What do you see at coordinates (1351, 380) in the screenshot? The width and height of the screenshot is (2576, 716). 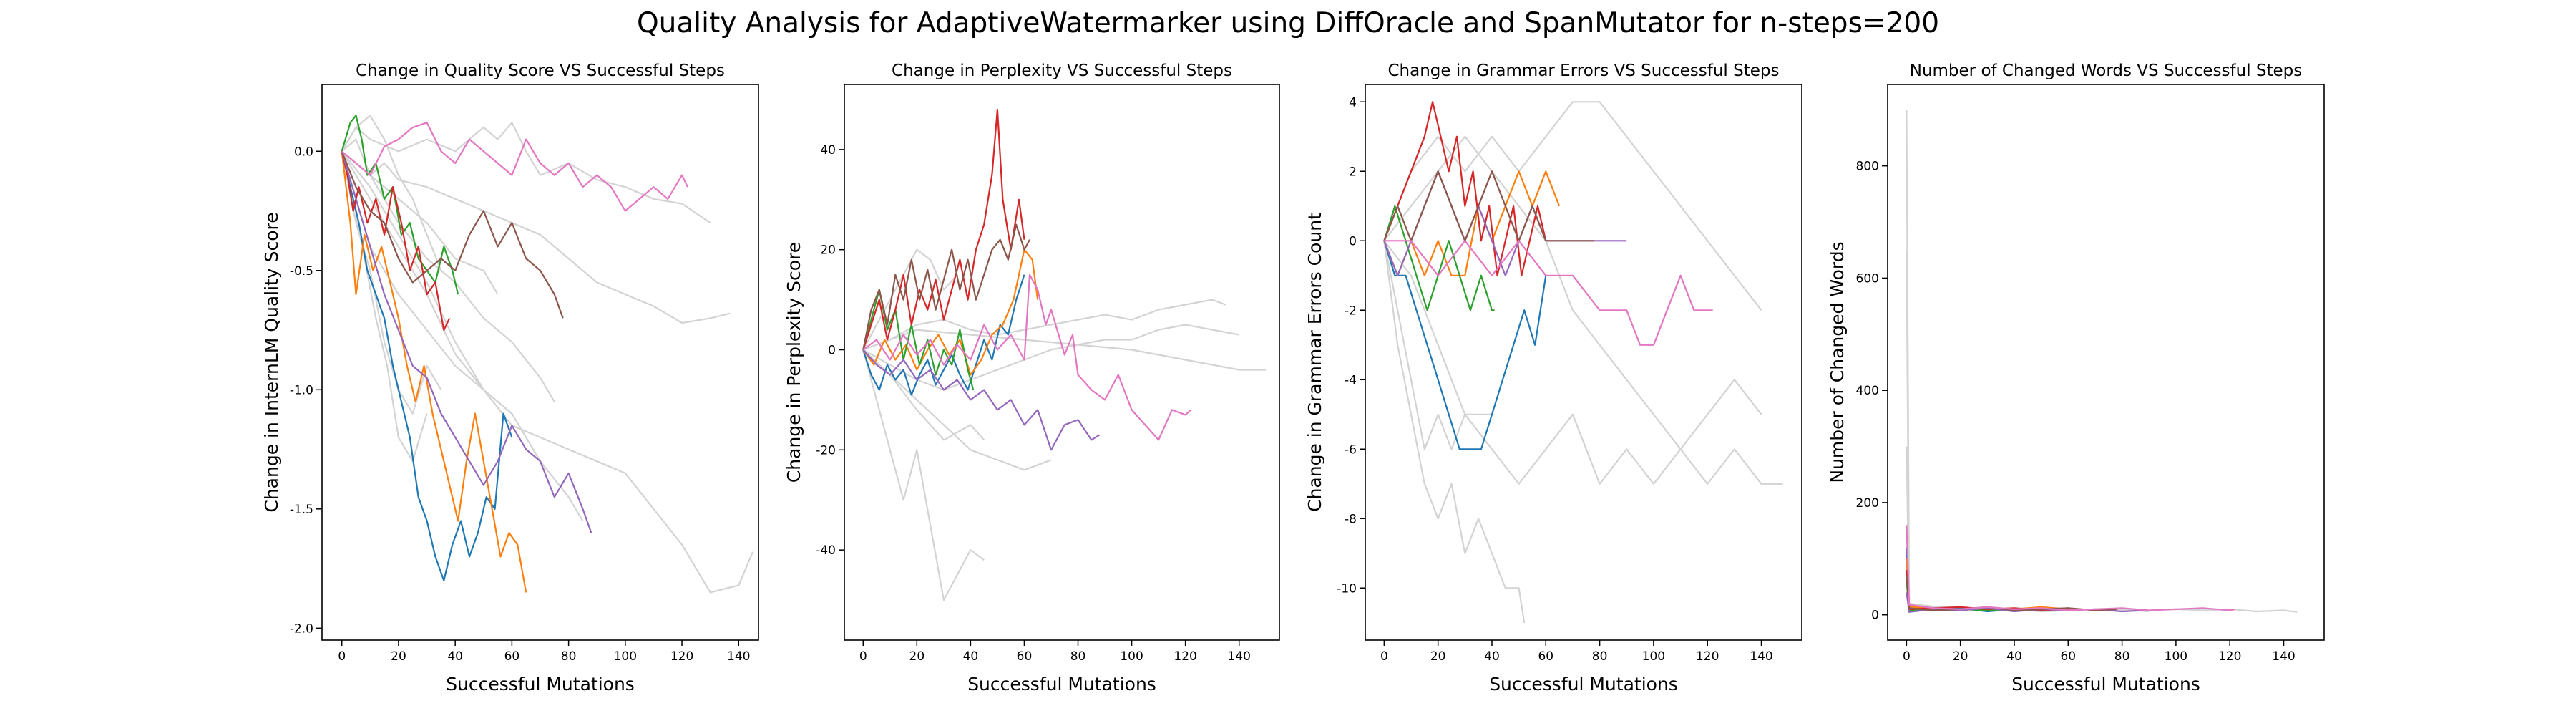 I see `y-tick-label: -4` at bounding box center [1351, 380].